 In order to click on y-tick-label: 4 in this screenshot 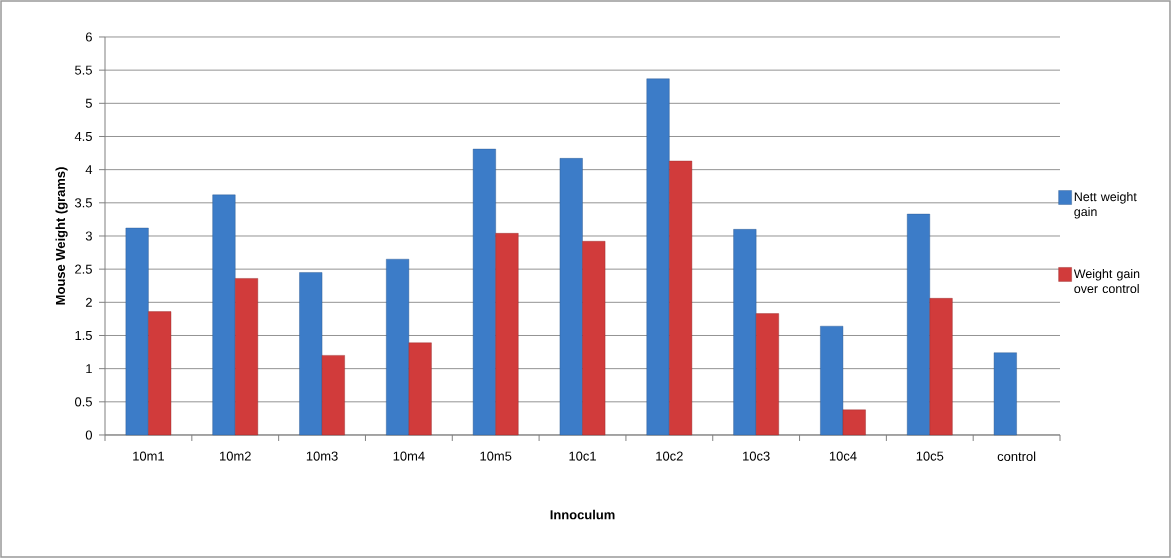, I will do `click(89, 170)`.